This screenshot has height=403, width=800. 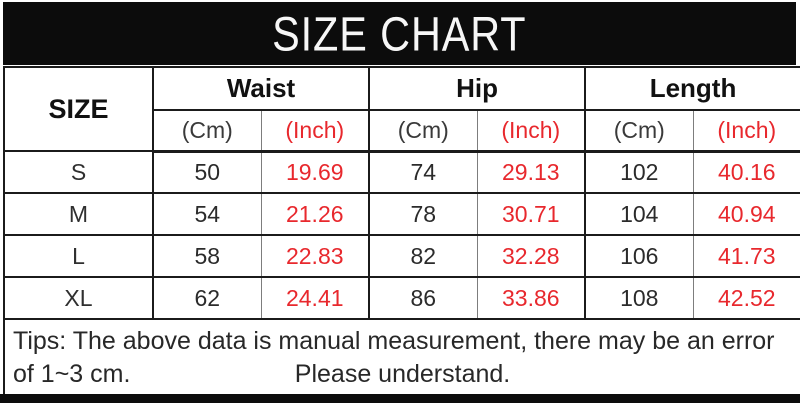 I want to click on cell-length-inch: 40.16, so click(x=746, y=172).